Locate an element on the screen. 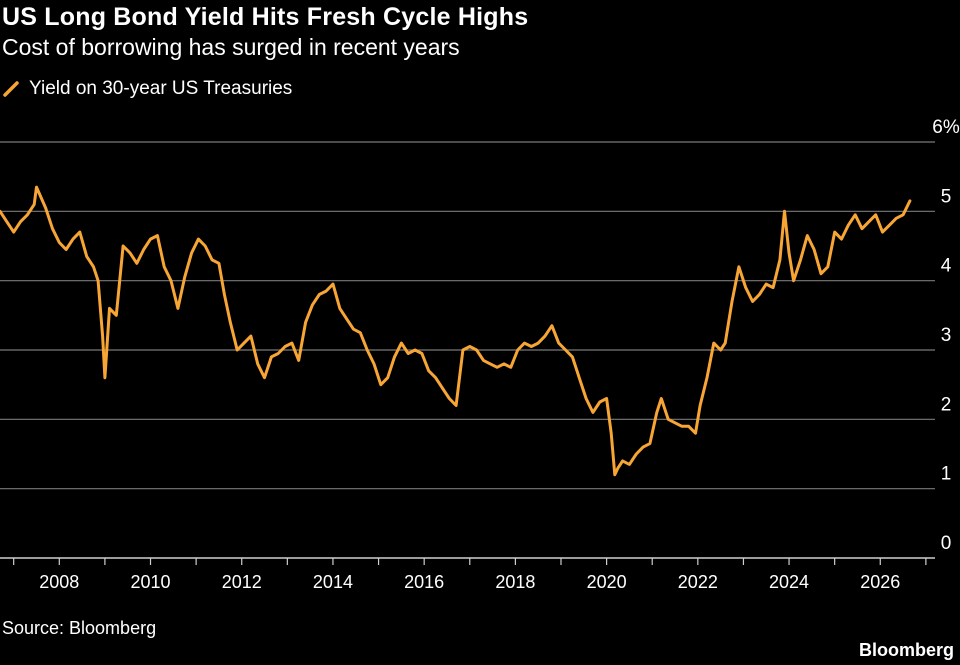  source-note: Source: Bloomberg is located at coordinates (79, 628).